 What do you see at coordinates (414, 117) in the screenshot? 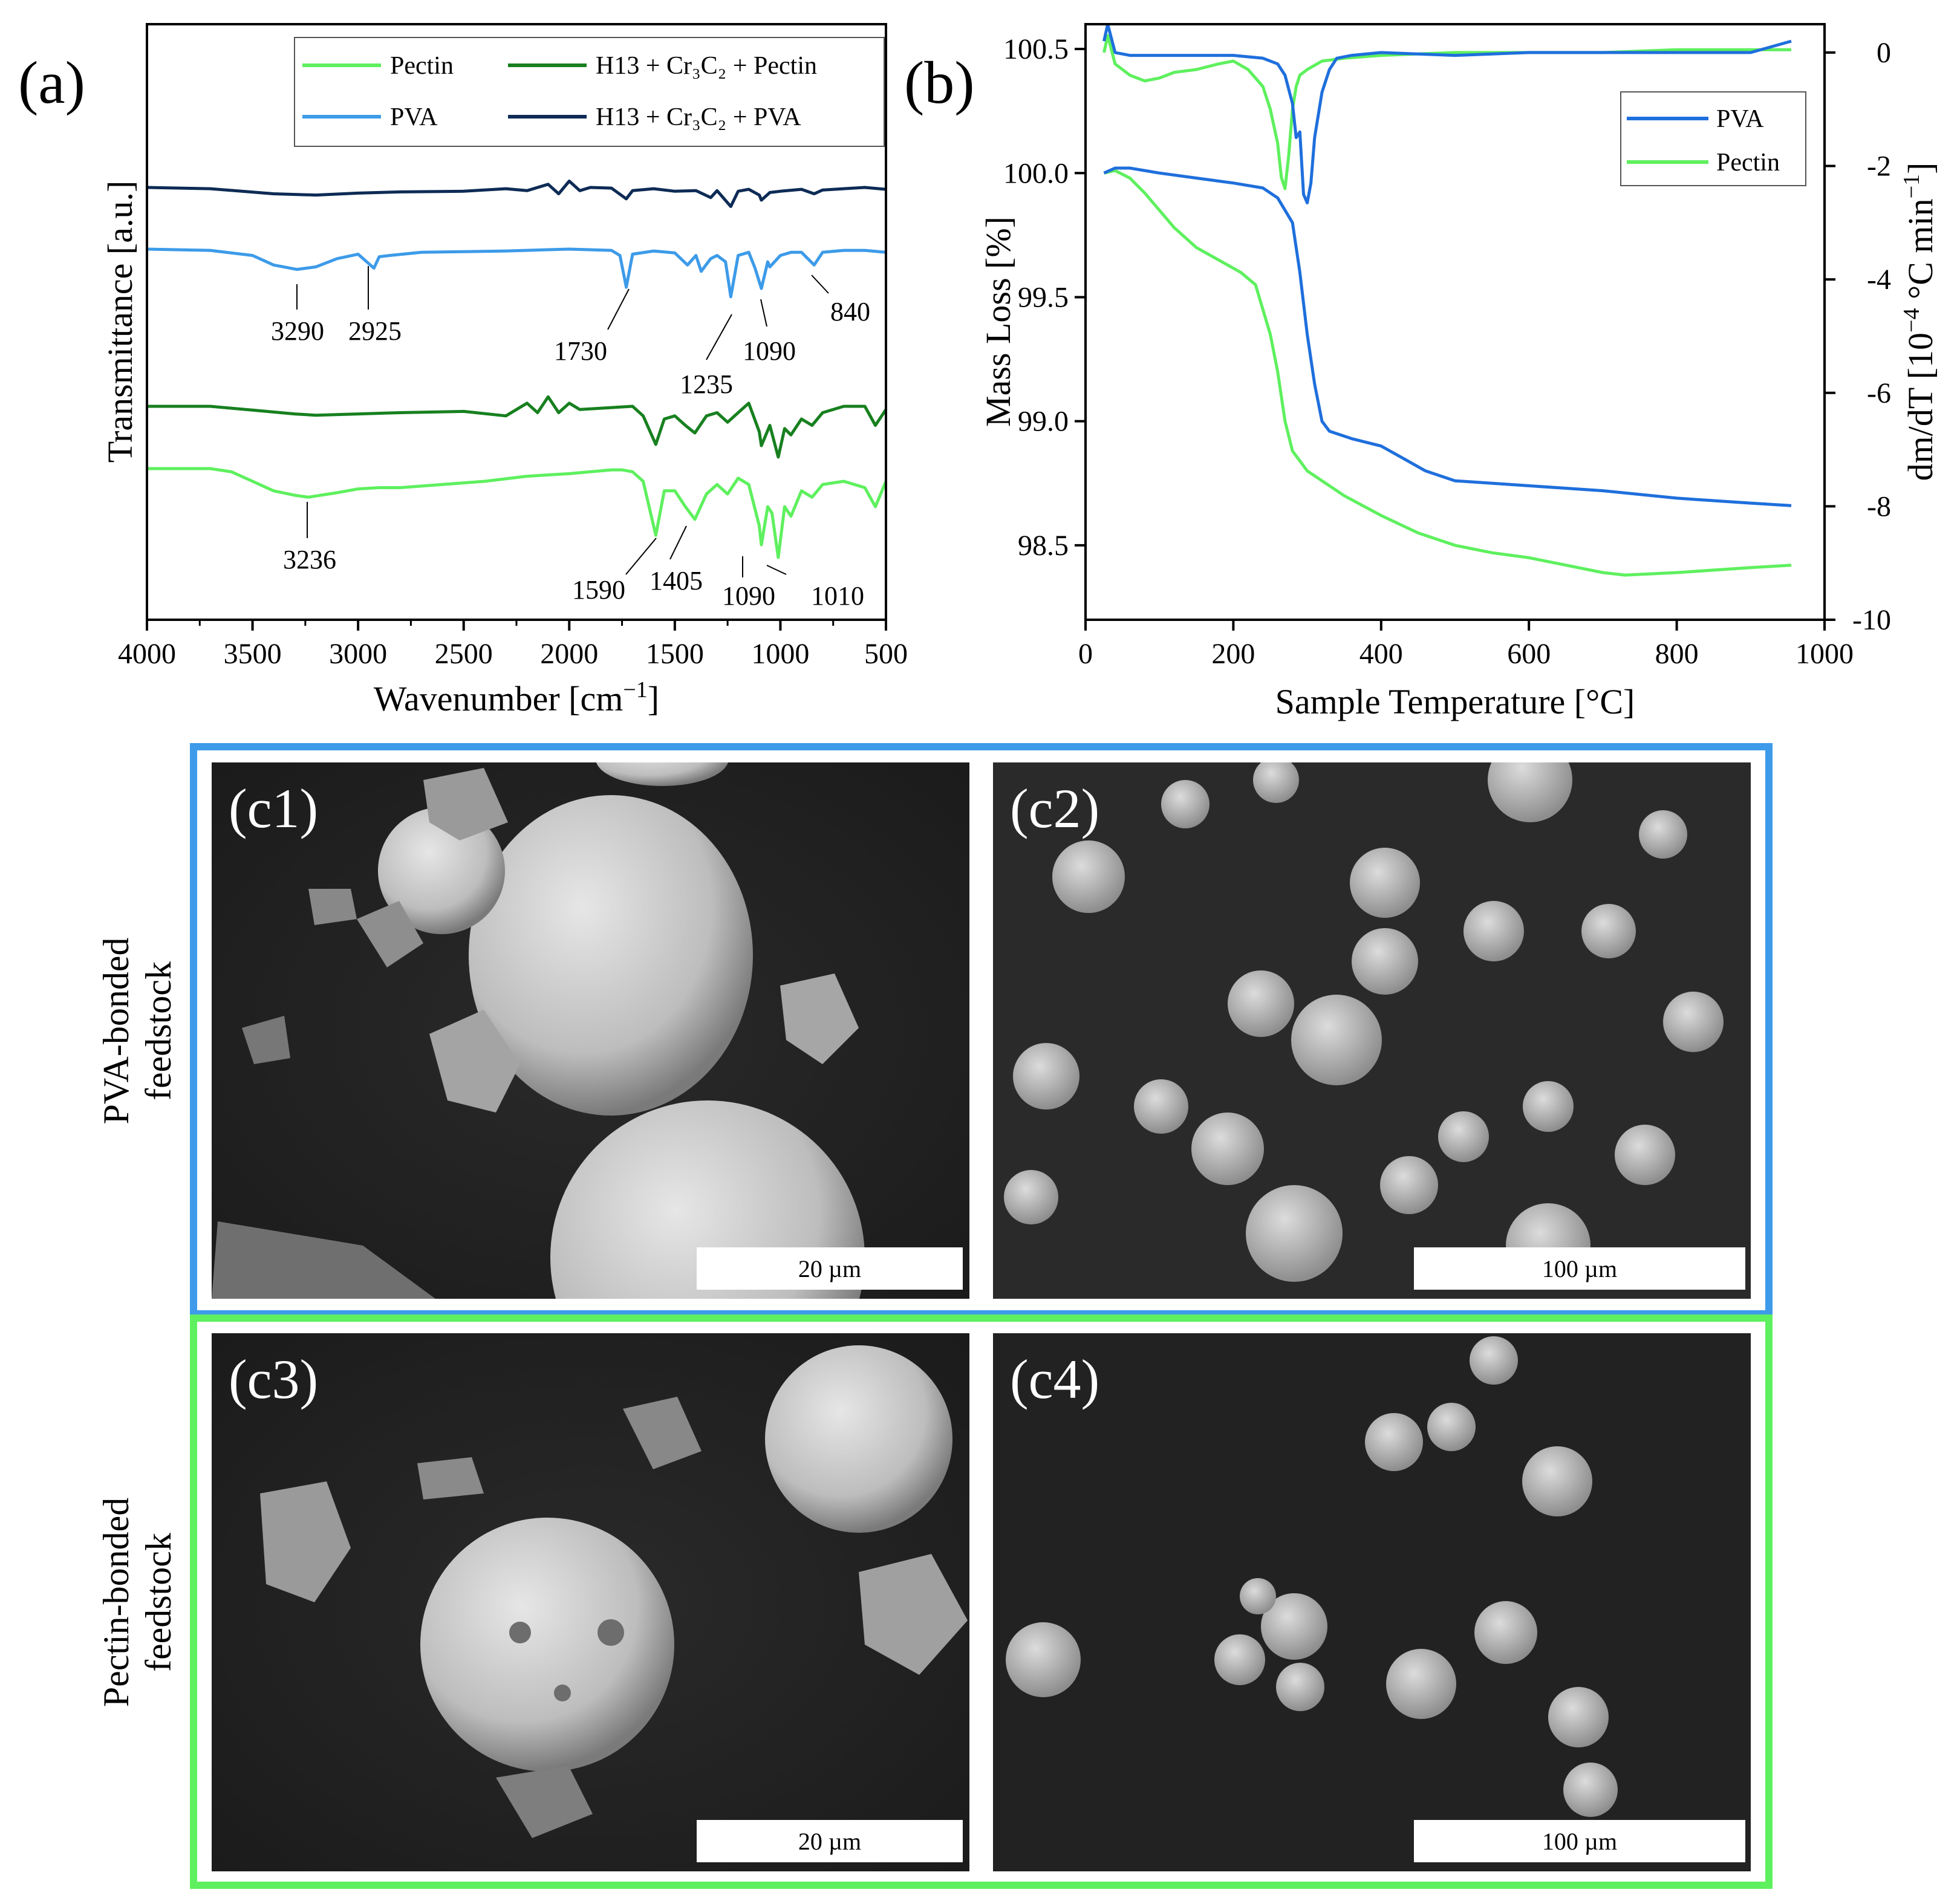
I see `legend-label-pva: PVA` at bounding box center [414, 117].